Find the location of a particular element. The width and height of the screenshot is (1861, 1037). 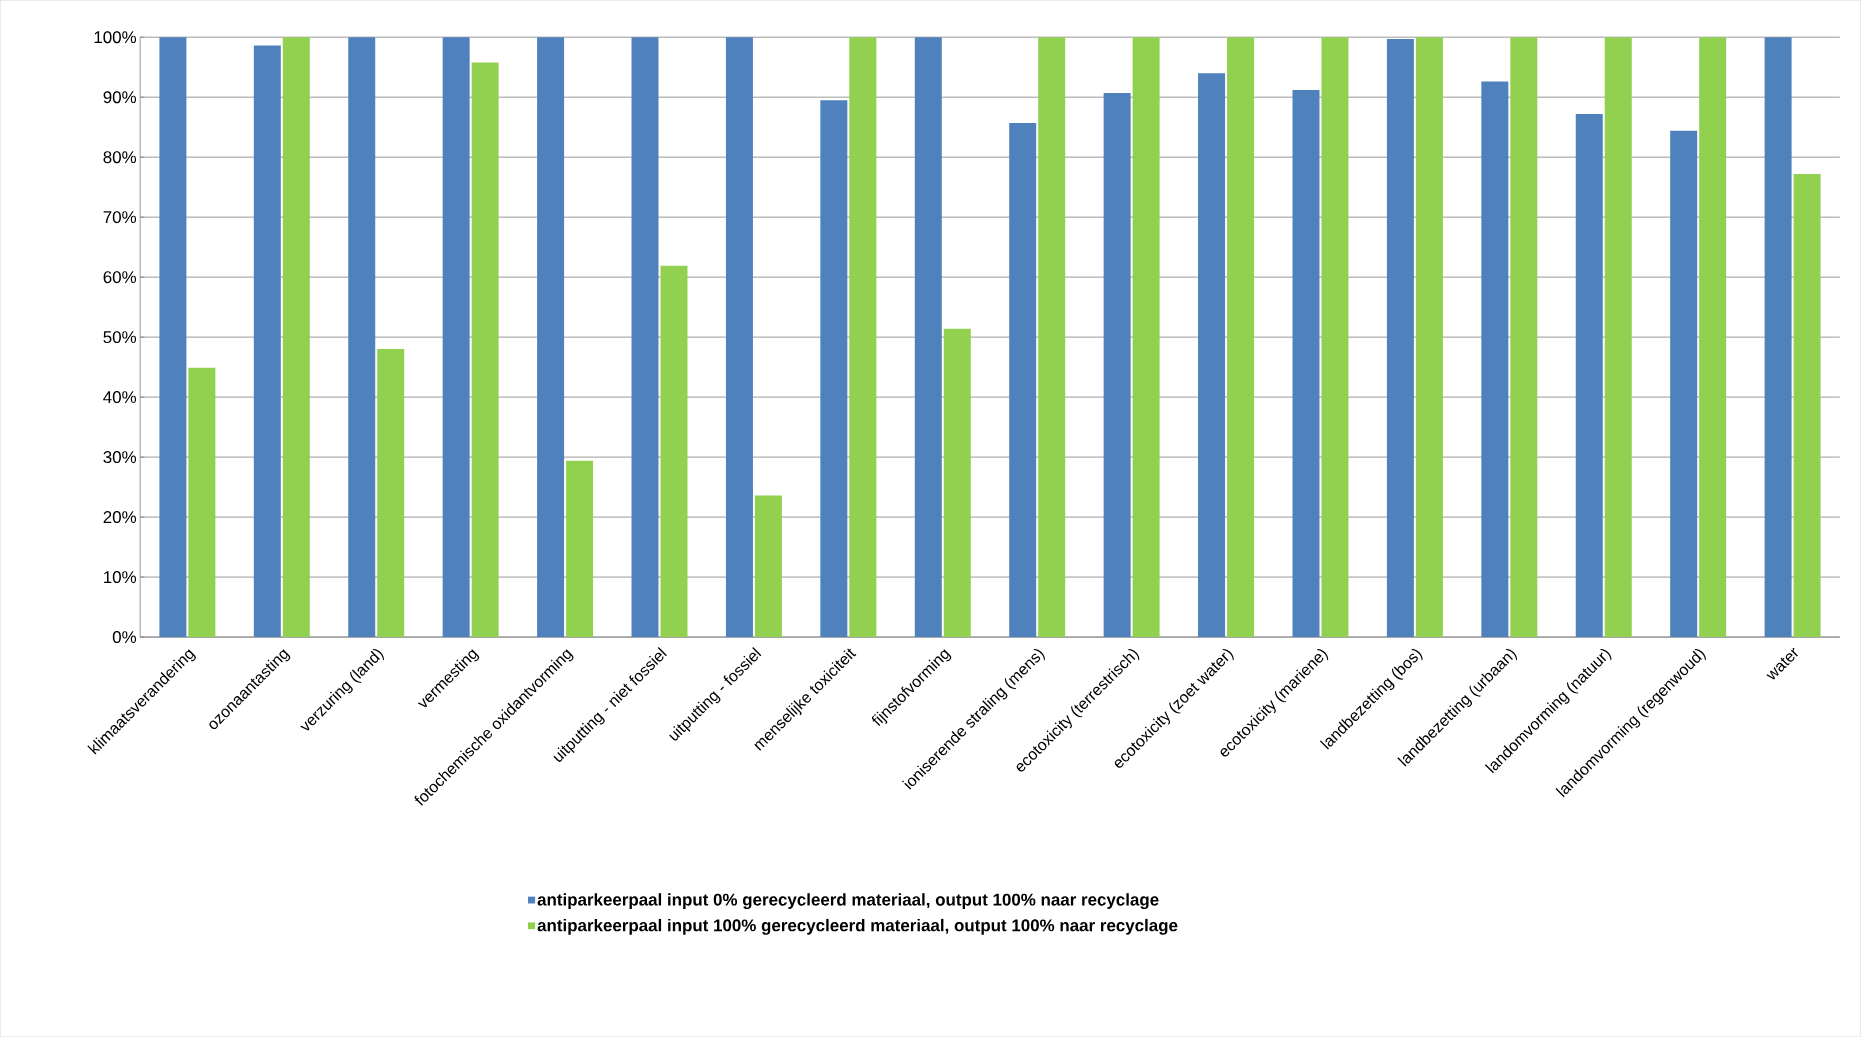

y-tick-label: 60% is located at coordinates (120, 277).